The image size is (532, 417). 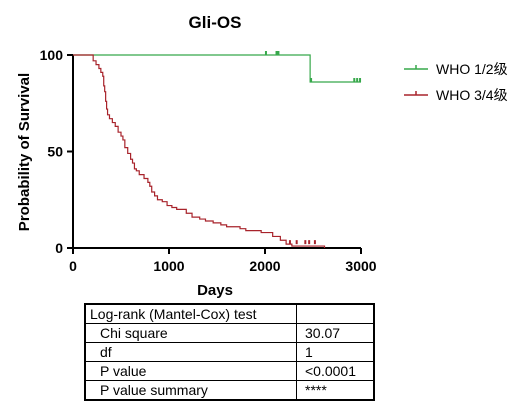 What do you see at coordinates (335, 333) in the screenshot?
I see `stats-row-value: 30.07` at bounding box center [335, 333].